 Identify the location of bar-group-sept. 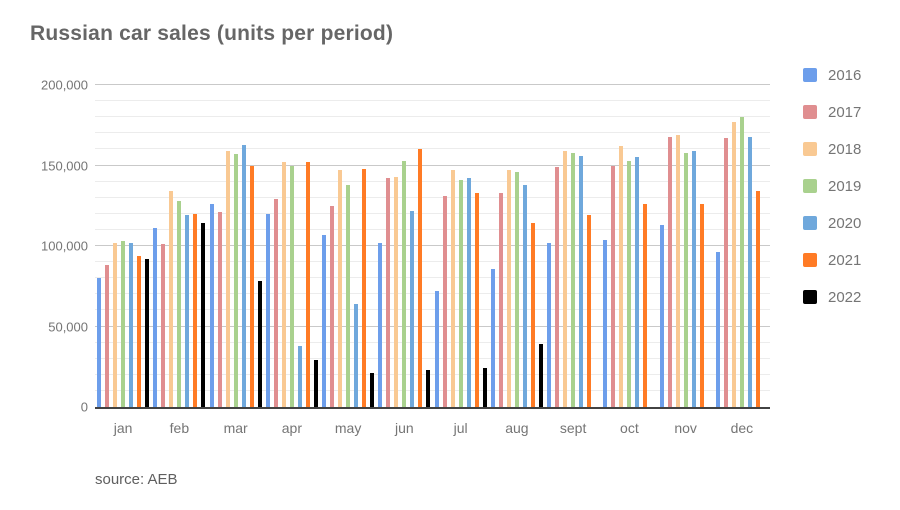
(573, 246).